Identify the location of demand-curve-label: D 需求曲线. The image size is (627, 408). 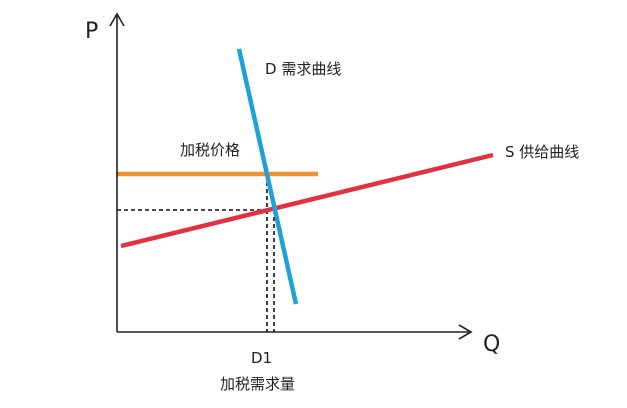
(303, 69).